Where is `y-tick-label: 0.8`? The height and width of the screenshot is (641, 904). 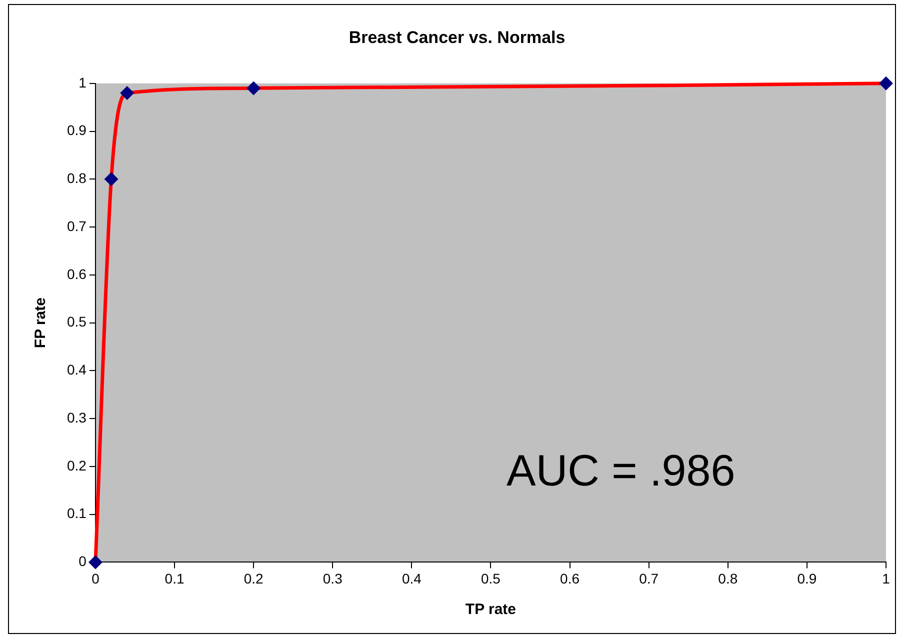
y-tick-label: 0.8 is located at coordinates (76, 178).